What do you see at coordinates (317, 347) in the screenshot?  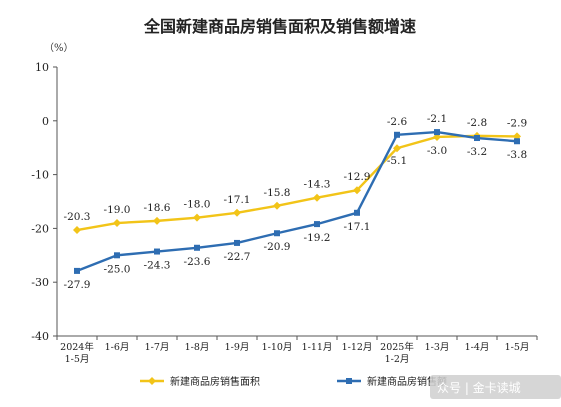 I see `x-tick-label: 1-11月` at bounding box center [317, 347].